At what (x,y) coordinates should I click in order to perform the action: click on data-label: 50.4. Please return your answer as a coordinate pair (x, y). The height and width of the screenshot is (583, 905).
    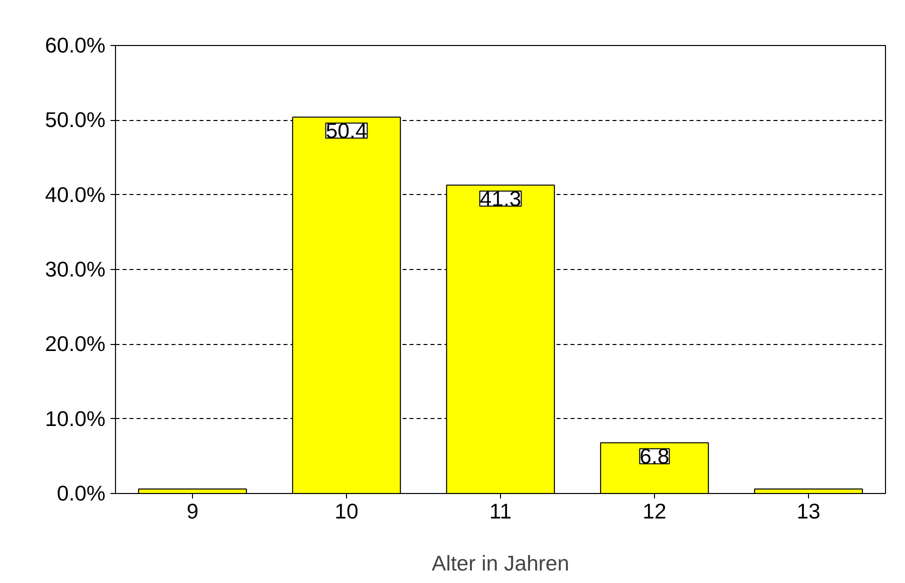
    Looking at the image, I should click on (347, 131).